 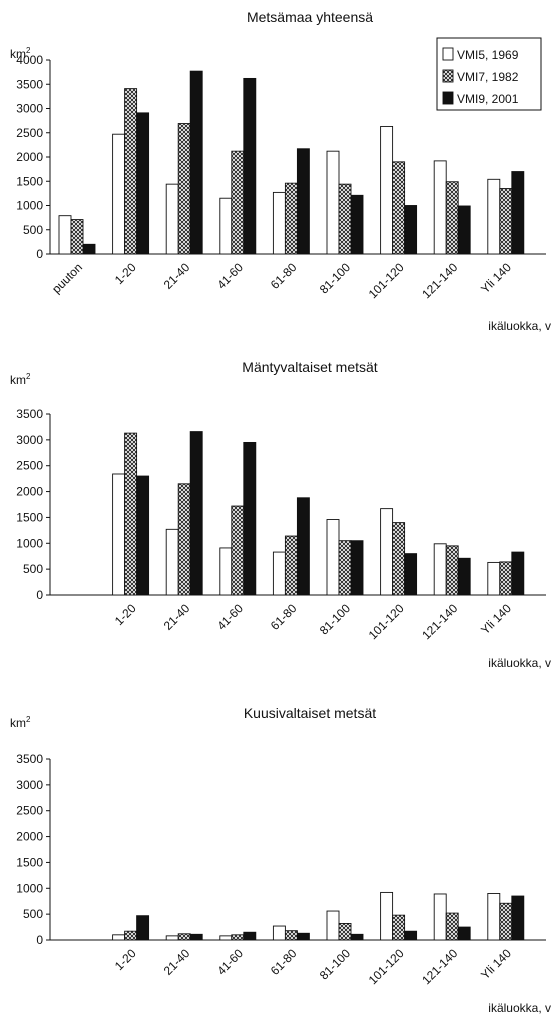 I want to click on y-tick-label: 1000, so click(x=29, y=888).